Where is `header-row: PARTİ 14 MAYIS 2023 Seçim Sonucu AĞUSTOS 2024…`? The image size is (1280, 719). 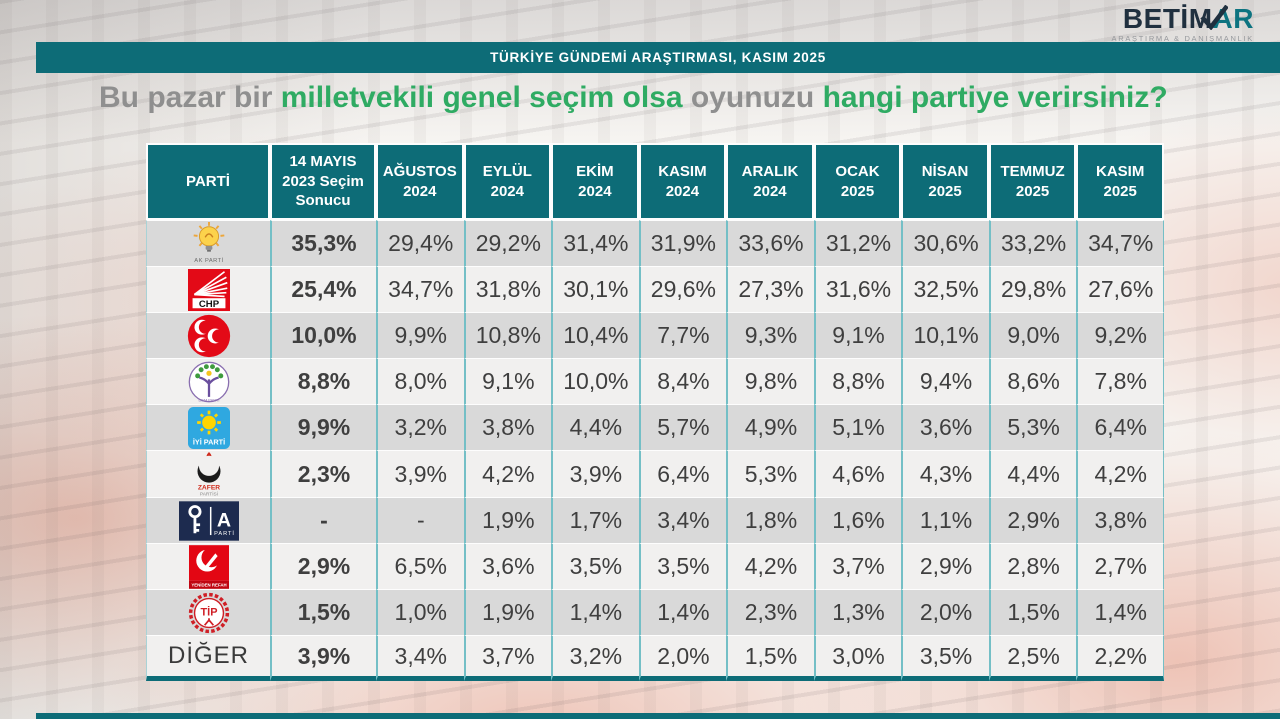
header-row: PARTİ 14 MAYIS 2023 Seçim Sonucu AĞUSTOS 2024… is located at coordinates (655, 181).